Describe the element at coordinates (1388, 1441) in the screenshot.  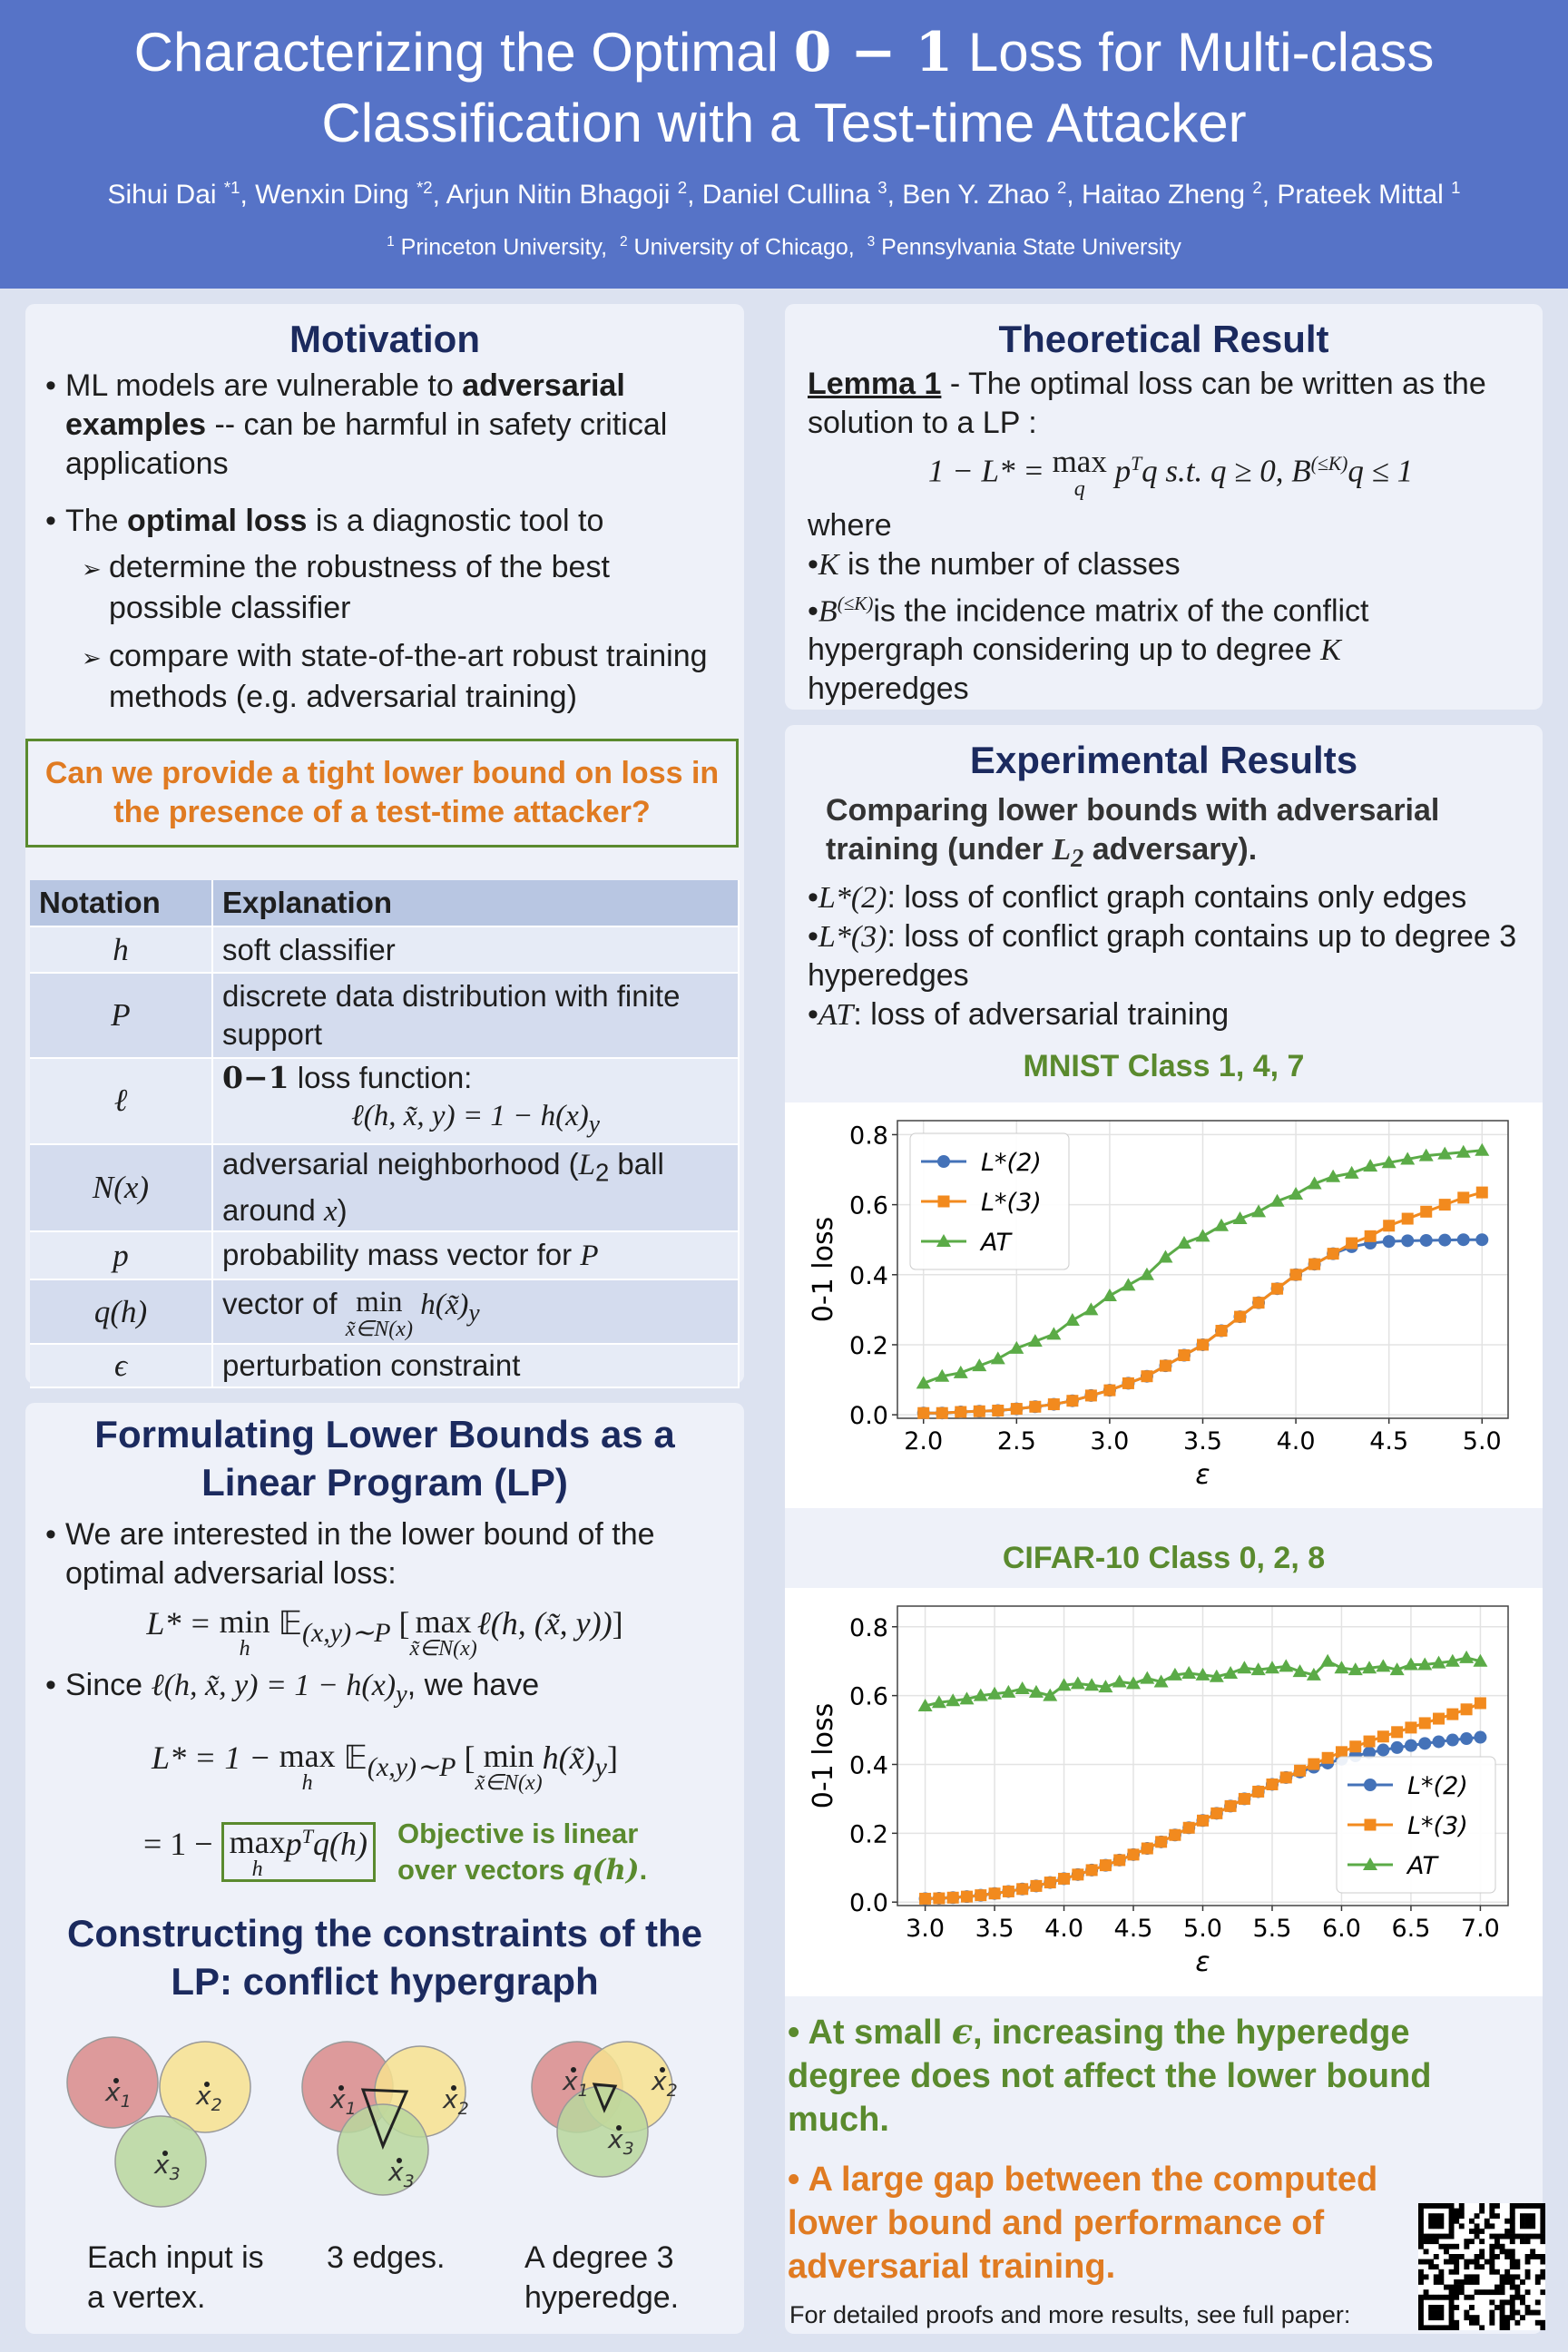
I see `x-tick-label: 4.5` at that location.